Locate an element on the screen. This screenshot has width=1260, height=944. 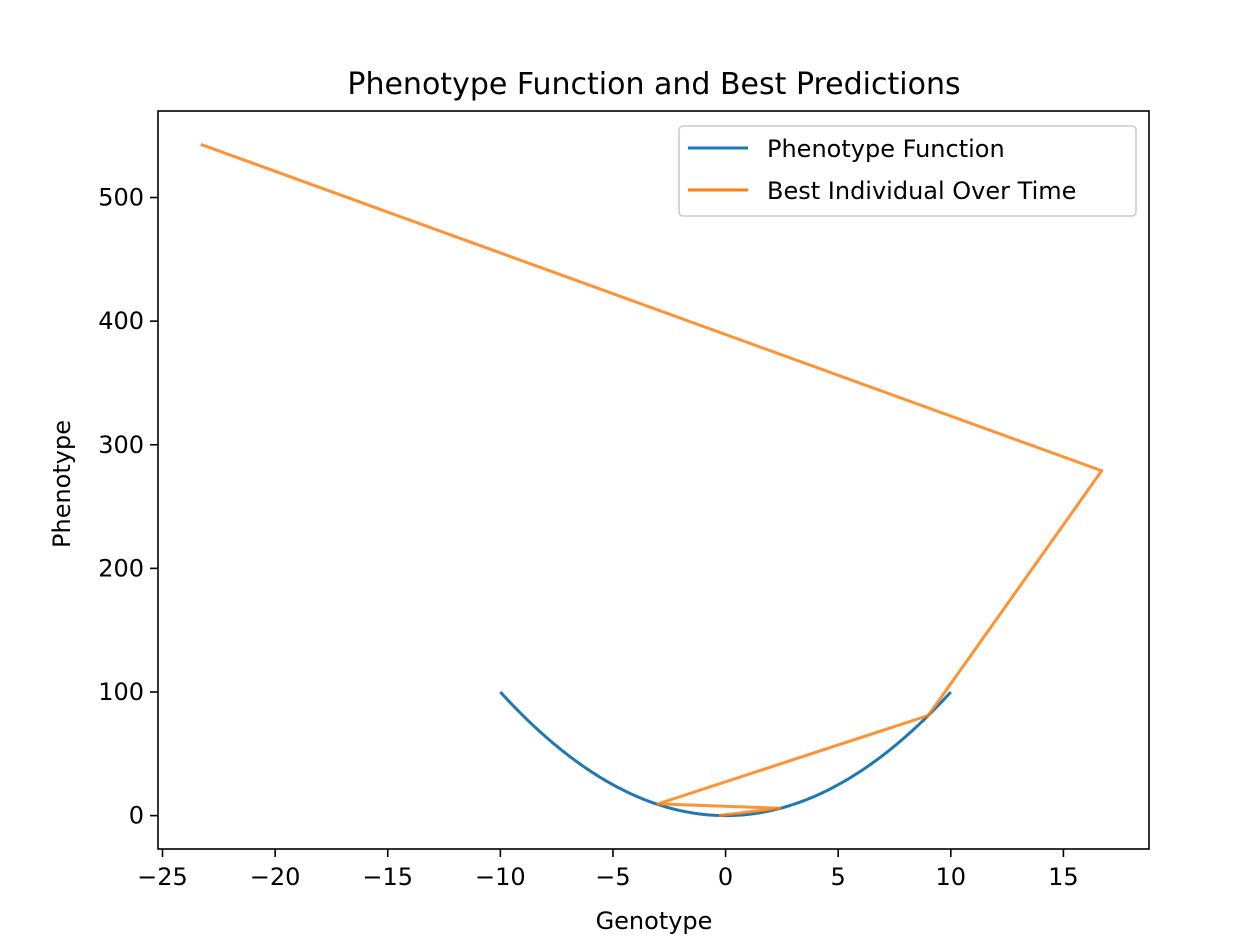
x-tick-label: −10 is located at coordinates (500, 877).